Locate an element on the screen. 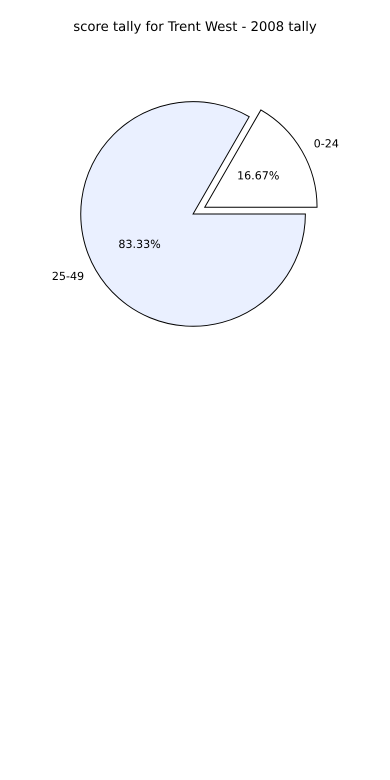 The image size is (390, 780). data-label: 83.33% is located at coordinates (139, 244).